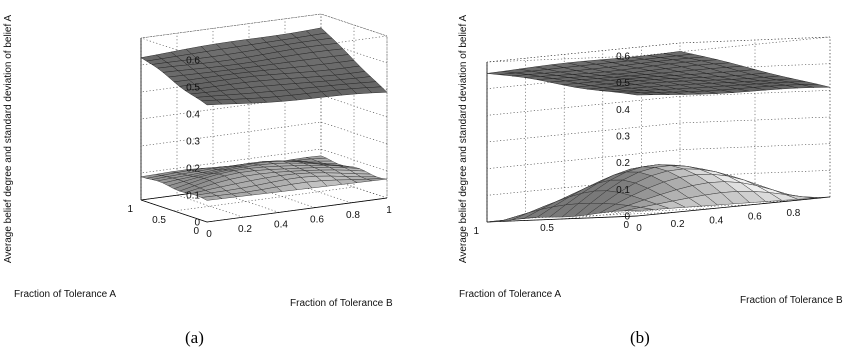 This screenshot has height=358, width=853. I want to click on panel-caption: (b), so click(640, 337).